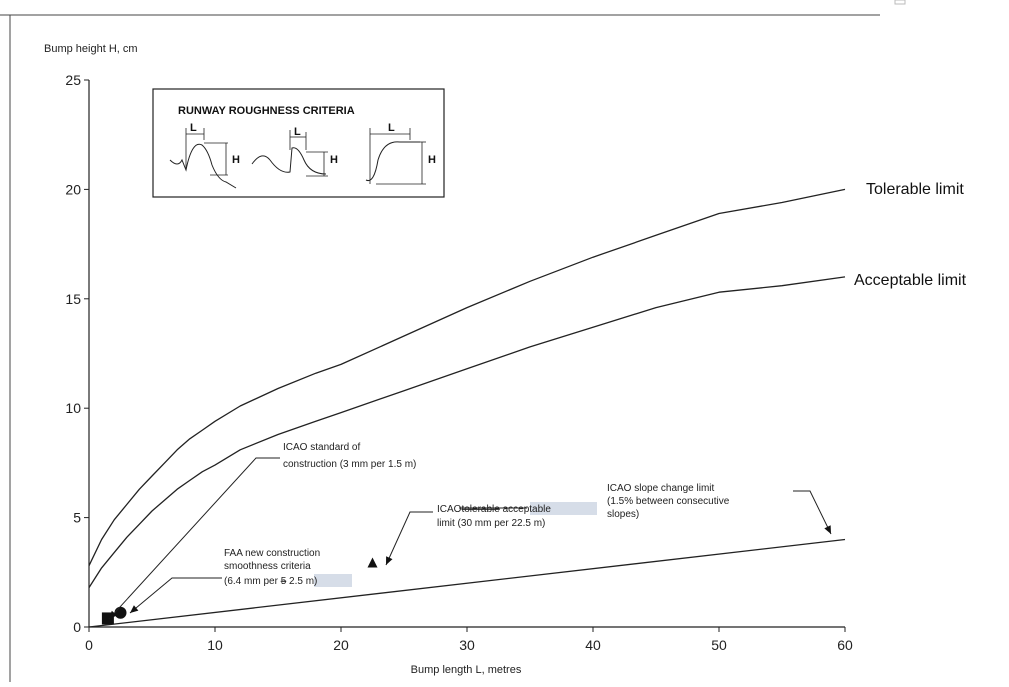 Image resolution: width=1009 pixels, height=687 pixels. Describe the element at coordinates (623, 514) in the screenshot. I see `annotation-slope-line3: slopes)` at that location.